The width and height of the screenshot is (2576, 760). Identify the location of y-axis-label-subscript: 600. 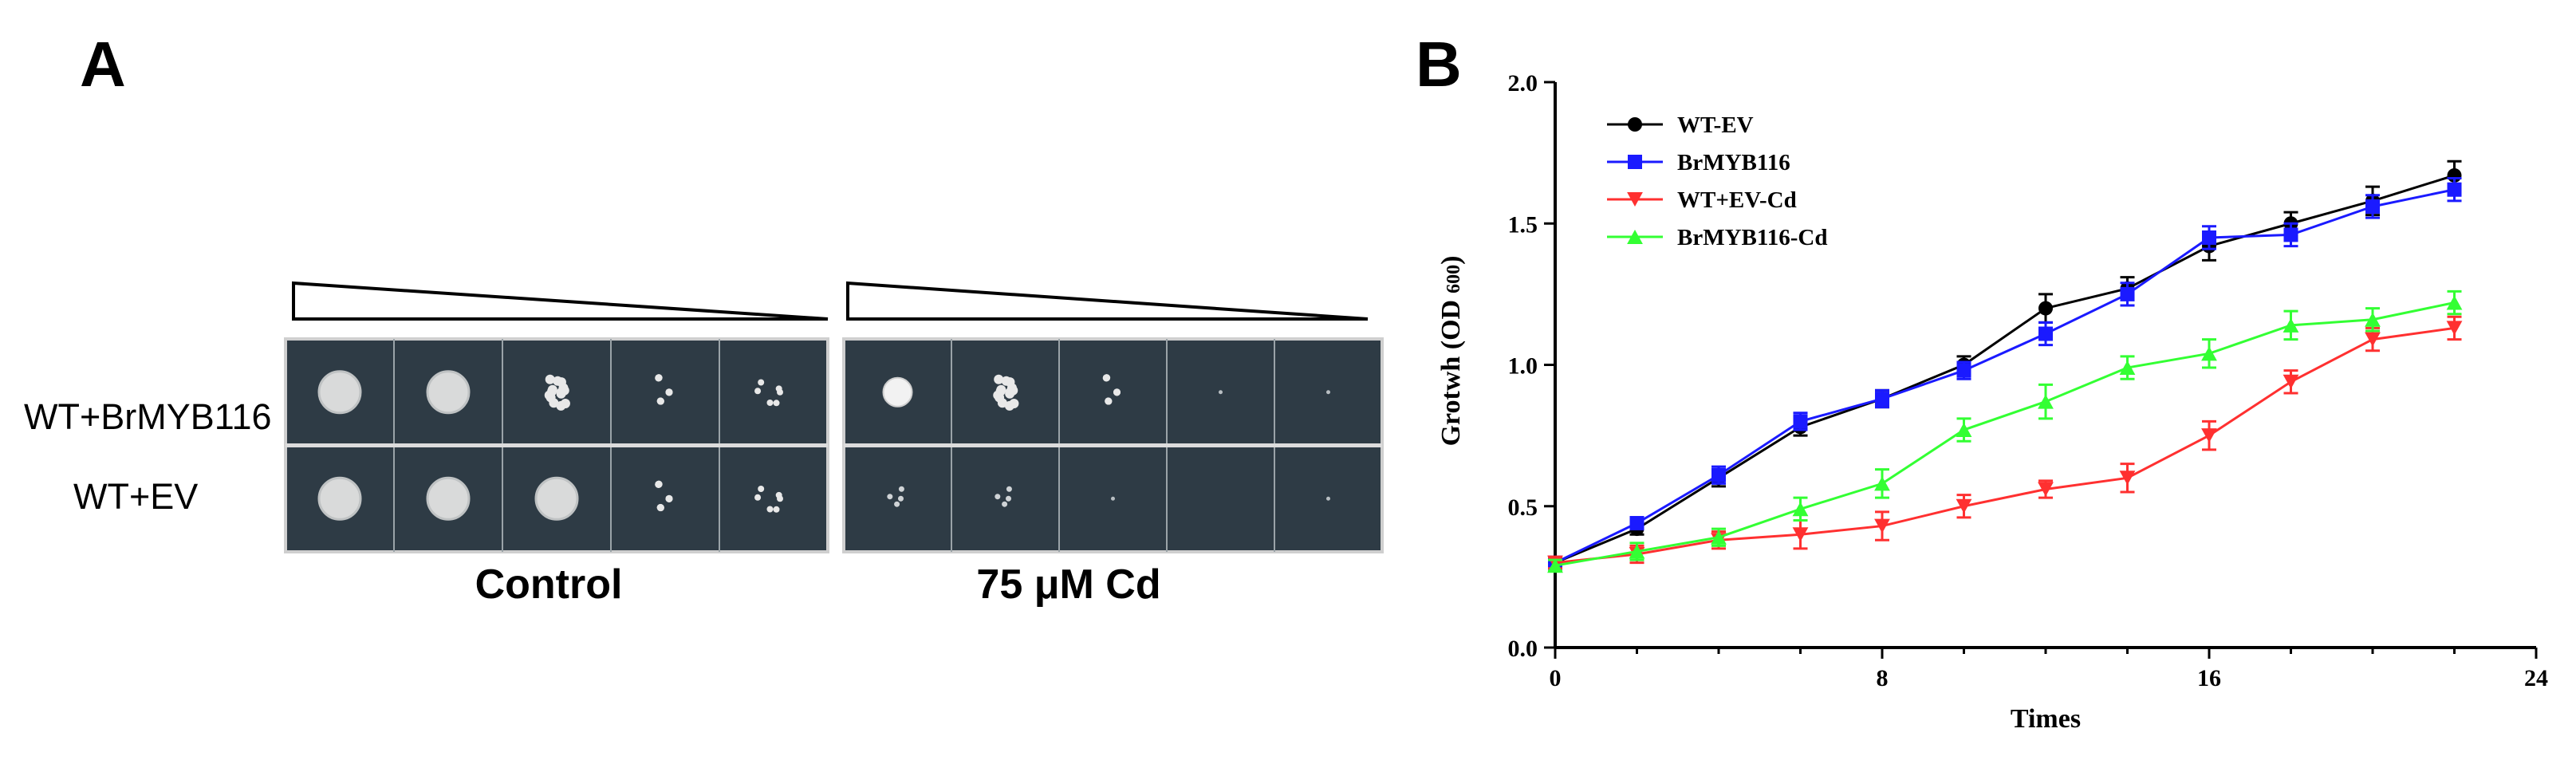
(1454, 279).